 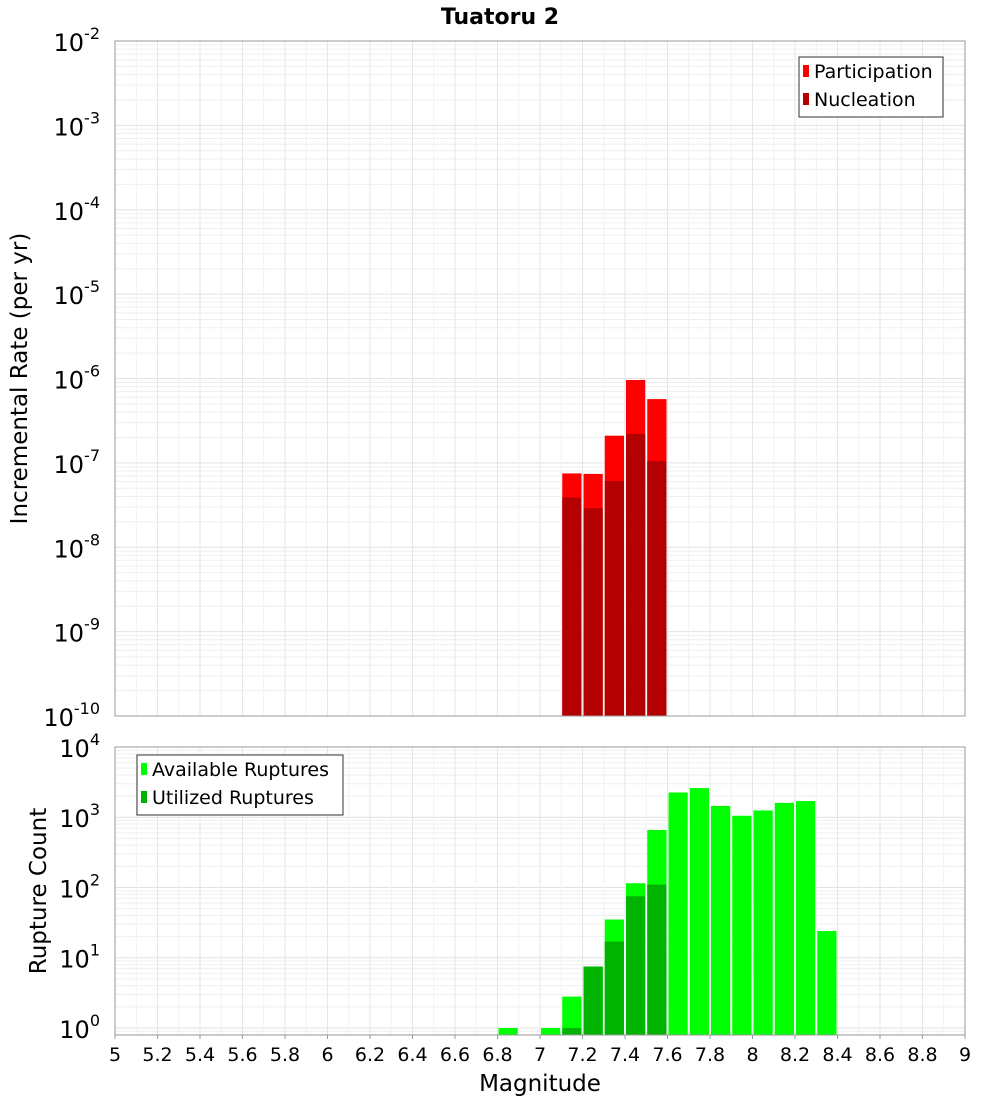 I want to click on x-tick-label: 8.4, so click(x=837, y=1055).